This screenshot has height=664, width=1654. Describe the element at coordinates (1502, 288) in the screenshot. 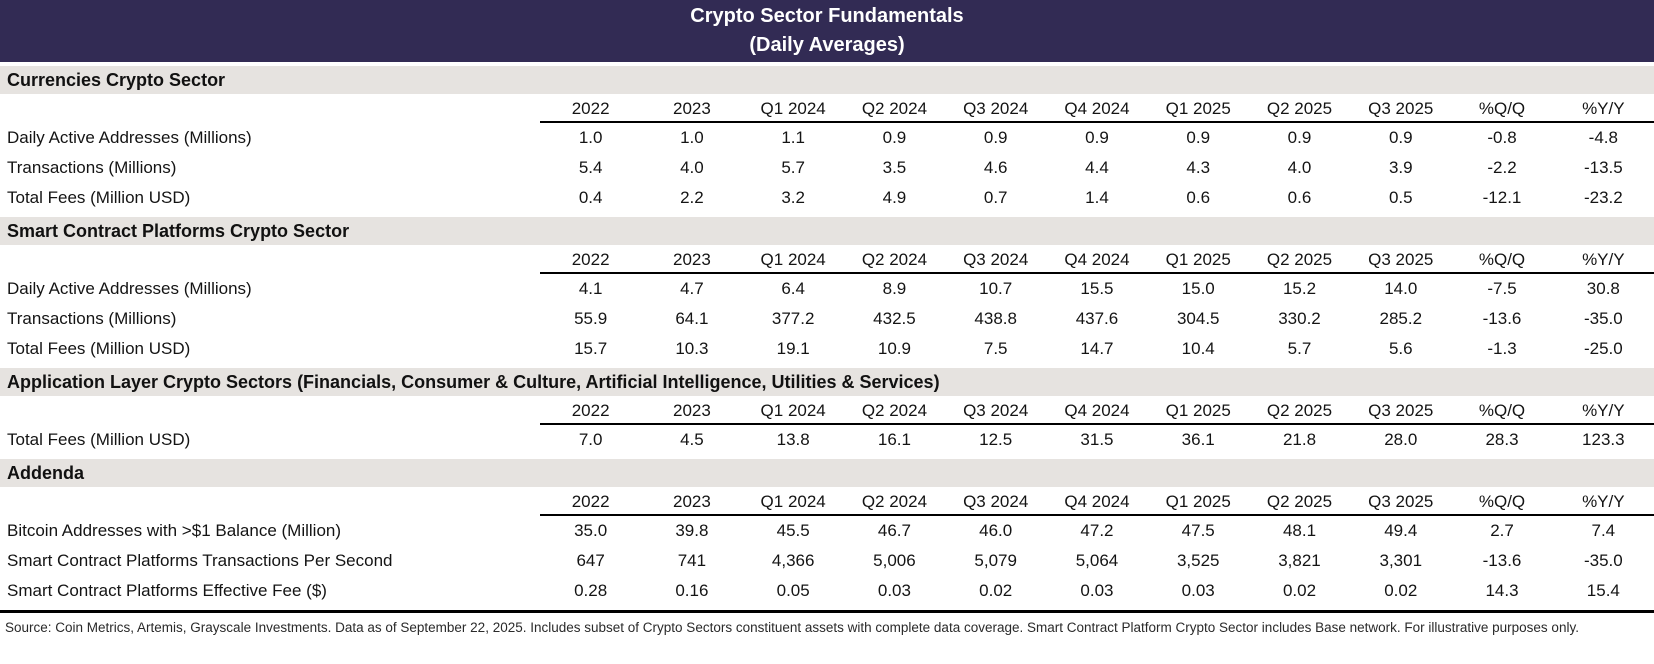

I see `cell-value: -7.5` at that location.